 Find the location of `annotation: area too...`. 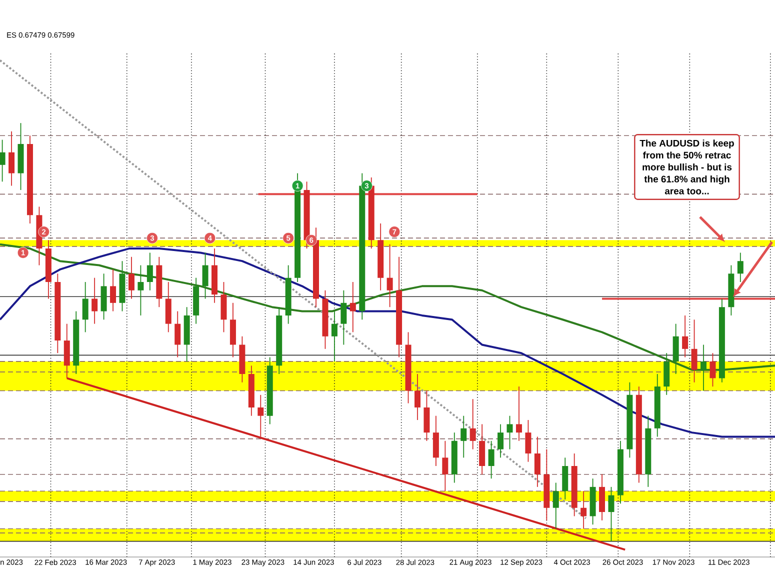

annotation: area too... is located at coordinates (686, 191).